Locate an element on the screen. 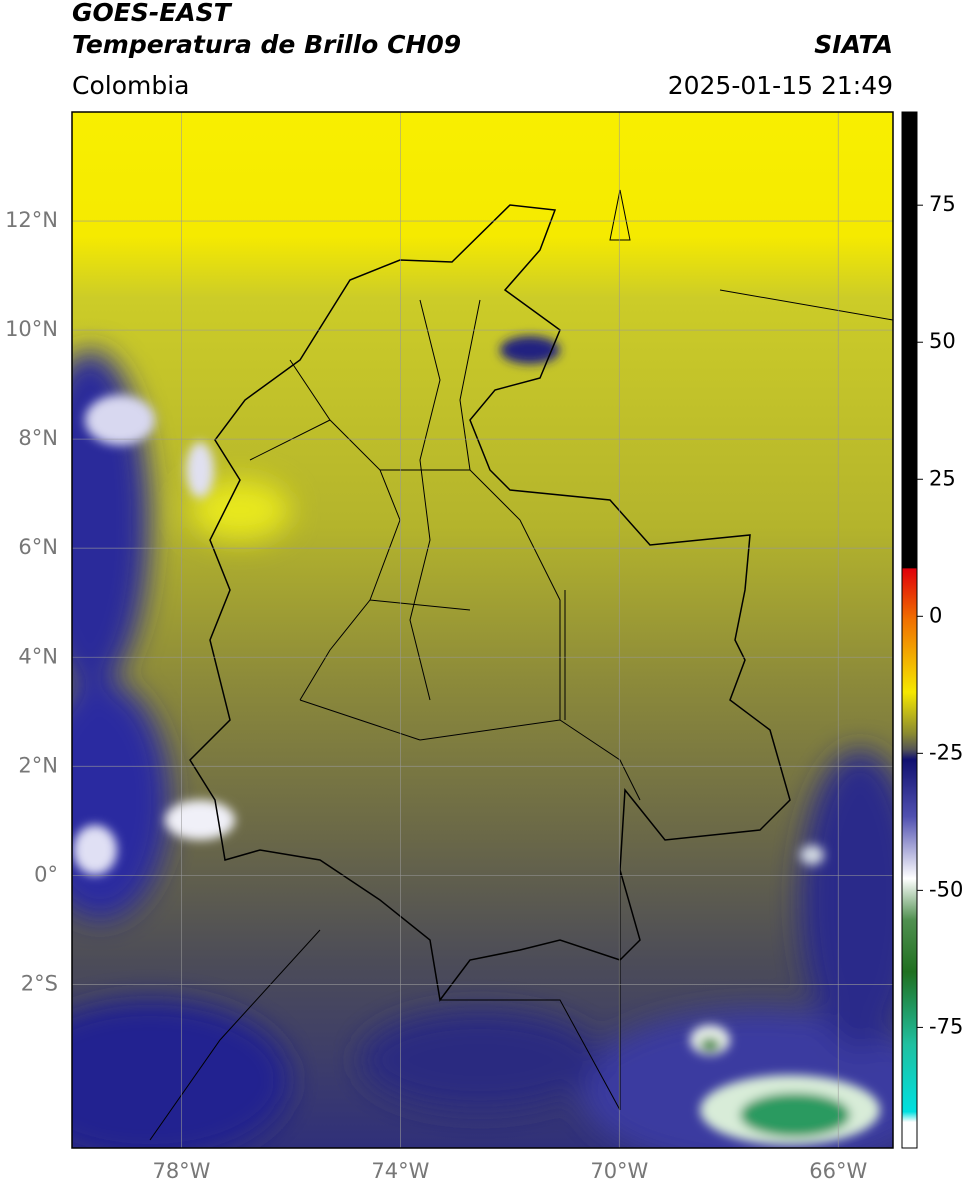 The height and width of the screenshot is (1194, 966). datetime: 2025-01-15 21:49 is located at coordinates (780, 85).